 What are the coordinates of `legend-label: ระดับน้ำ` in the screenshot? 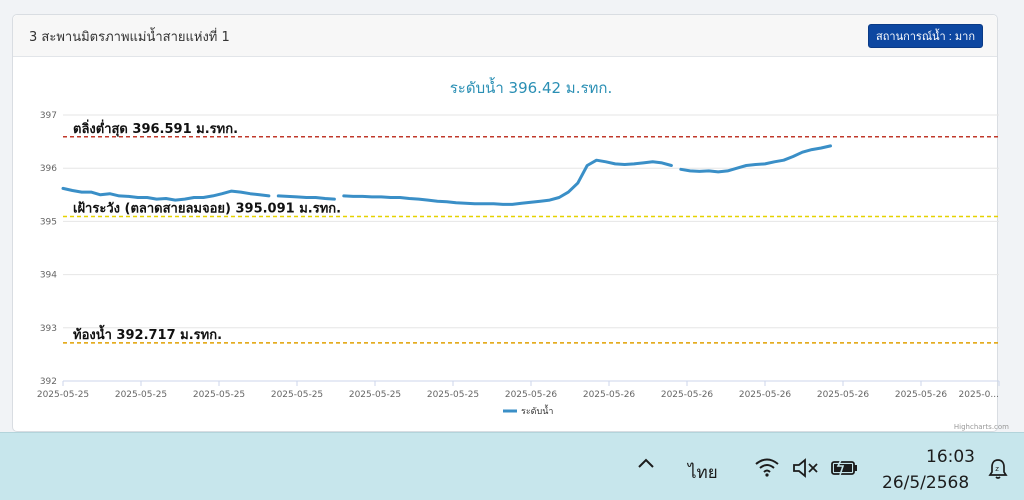 It's located at (537, 410).